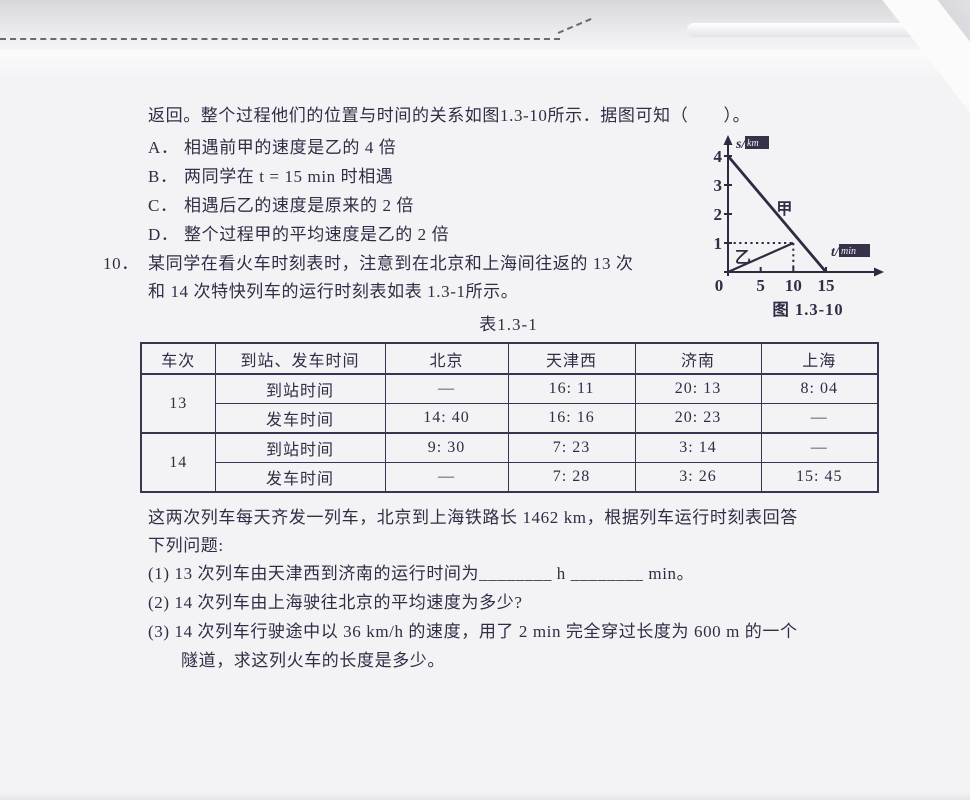  What do you see at coordinates (163, 147) in the screenshot?
I see `option-a-label: A．` at bounding box center [163, 147].